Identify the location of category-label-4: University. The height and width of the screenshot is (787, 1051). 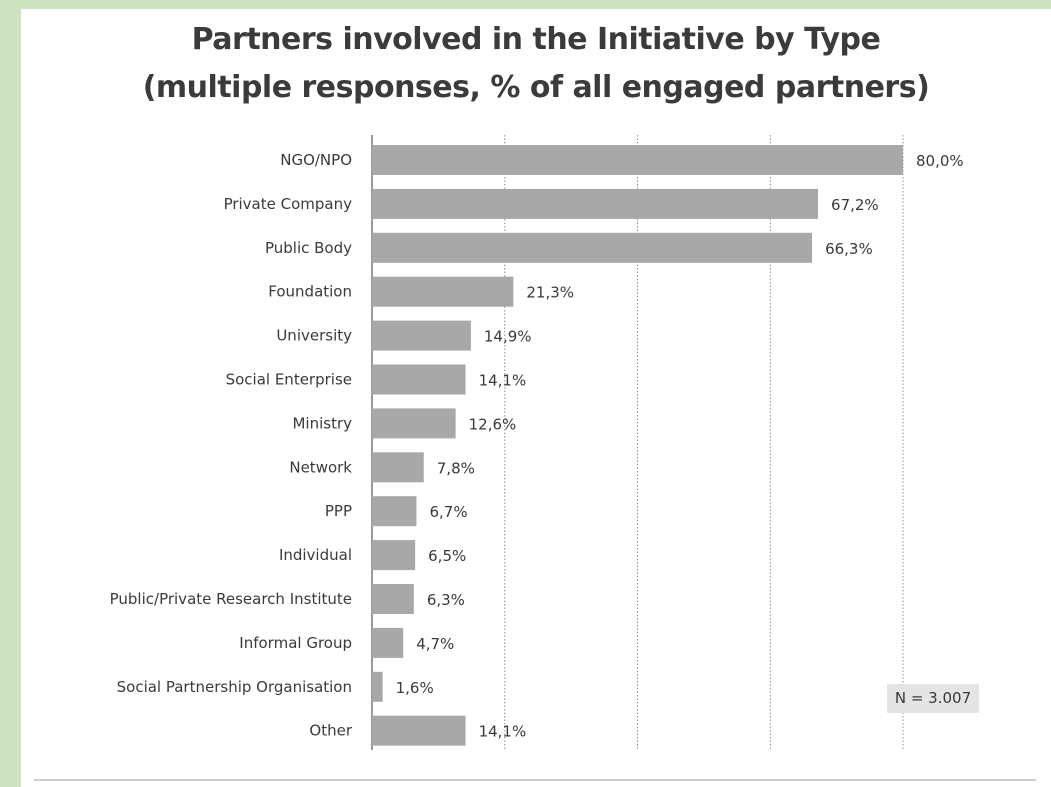
(314, 336).